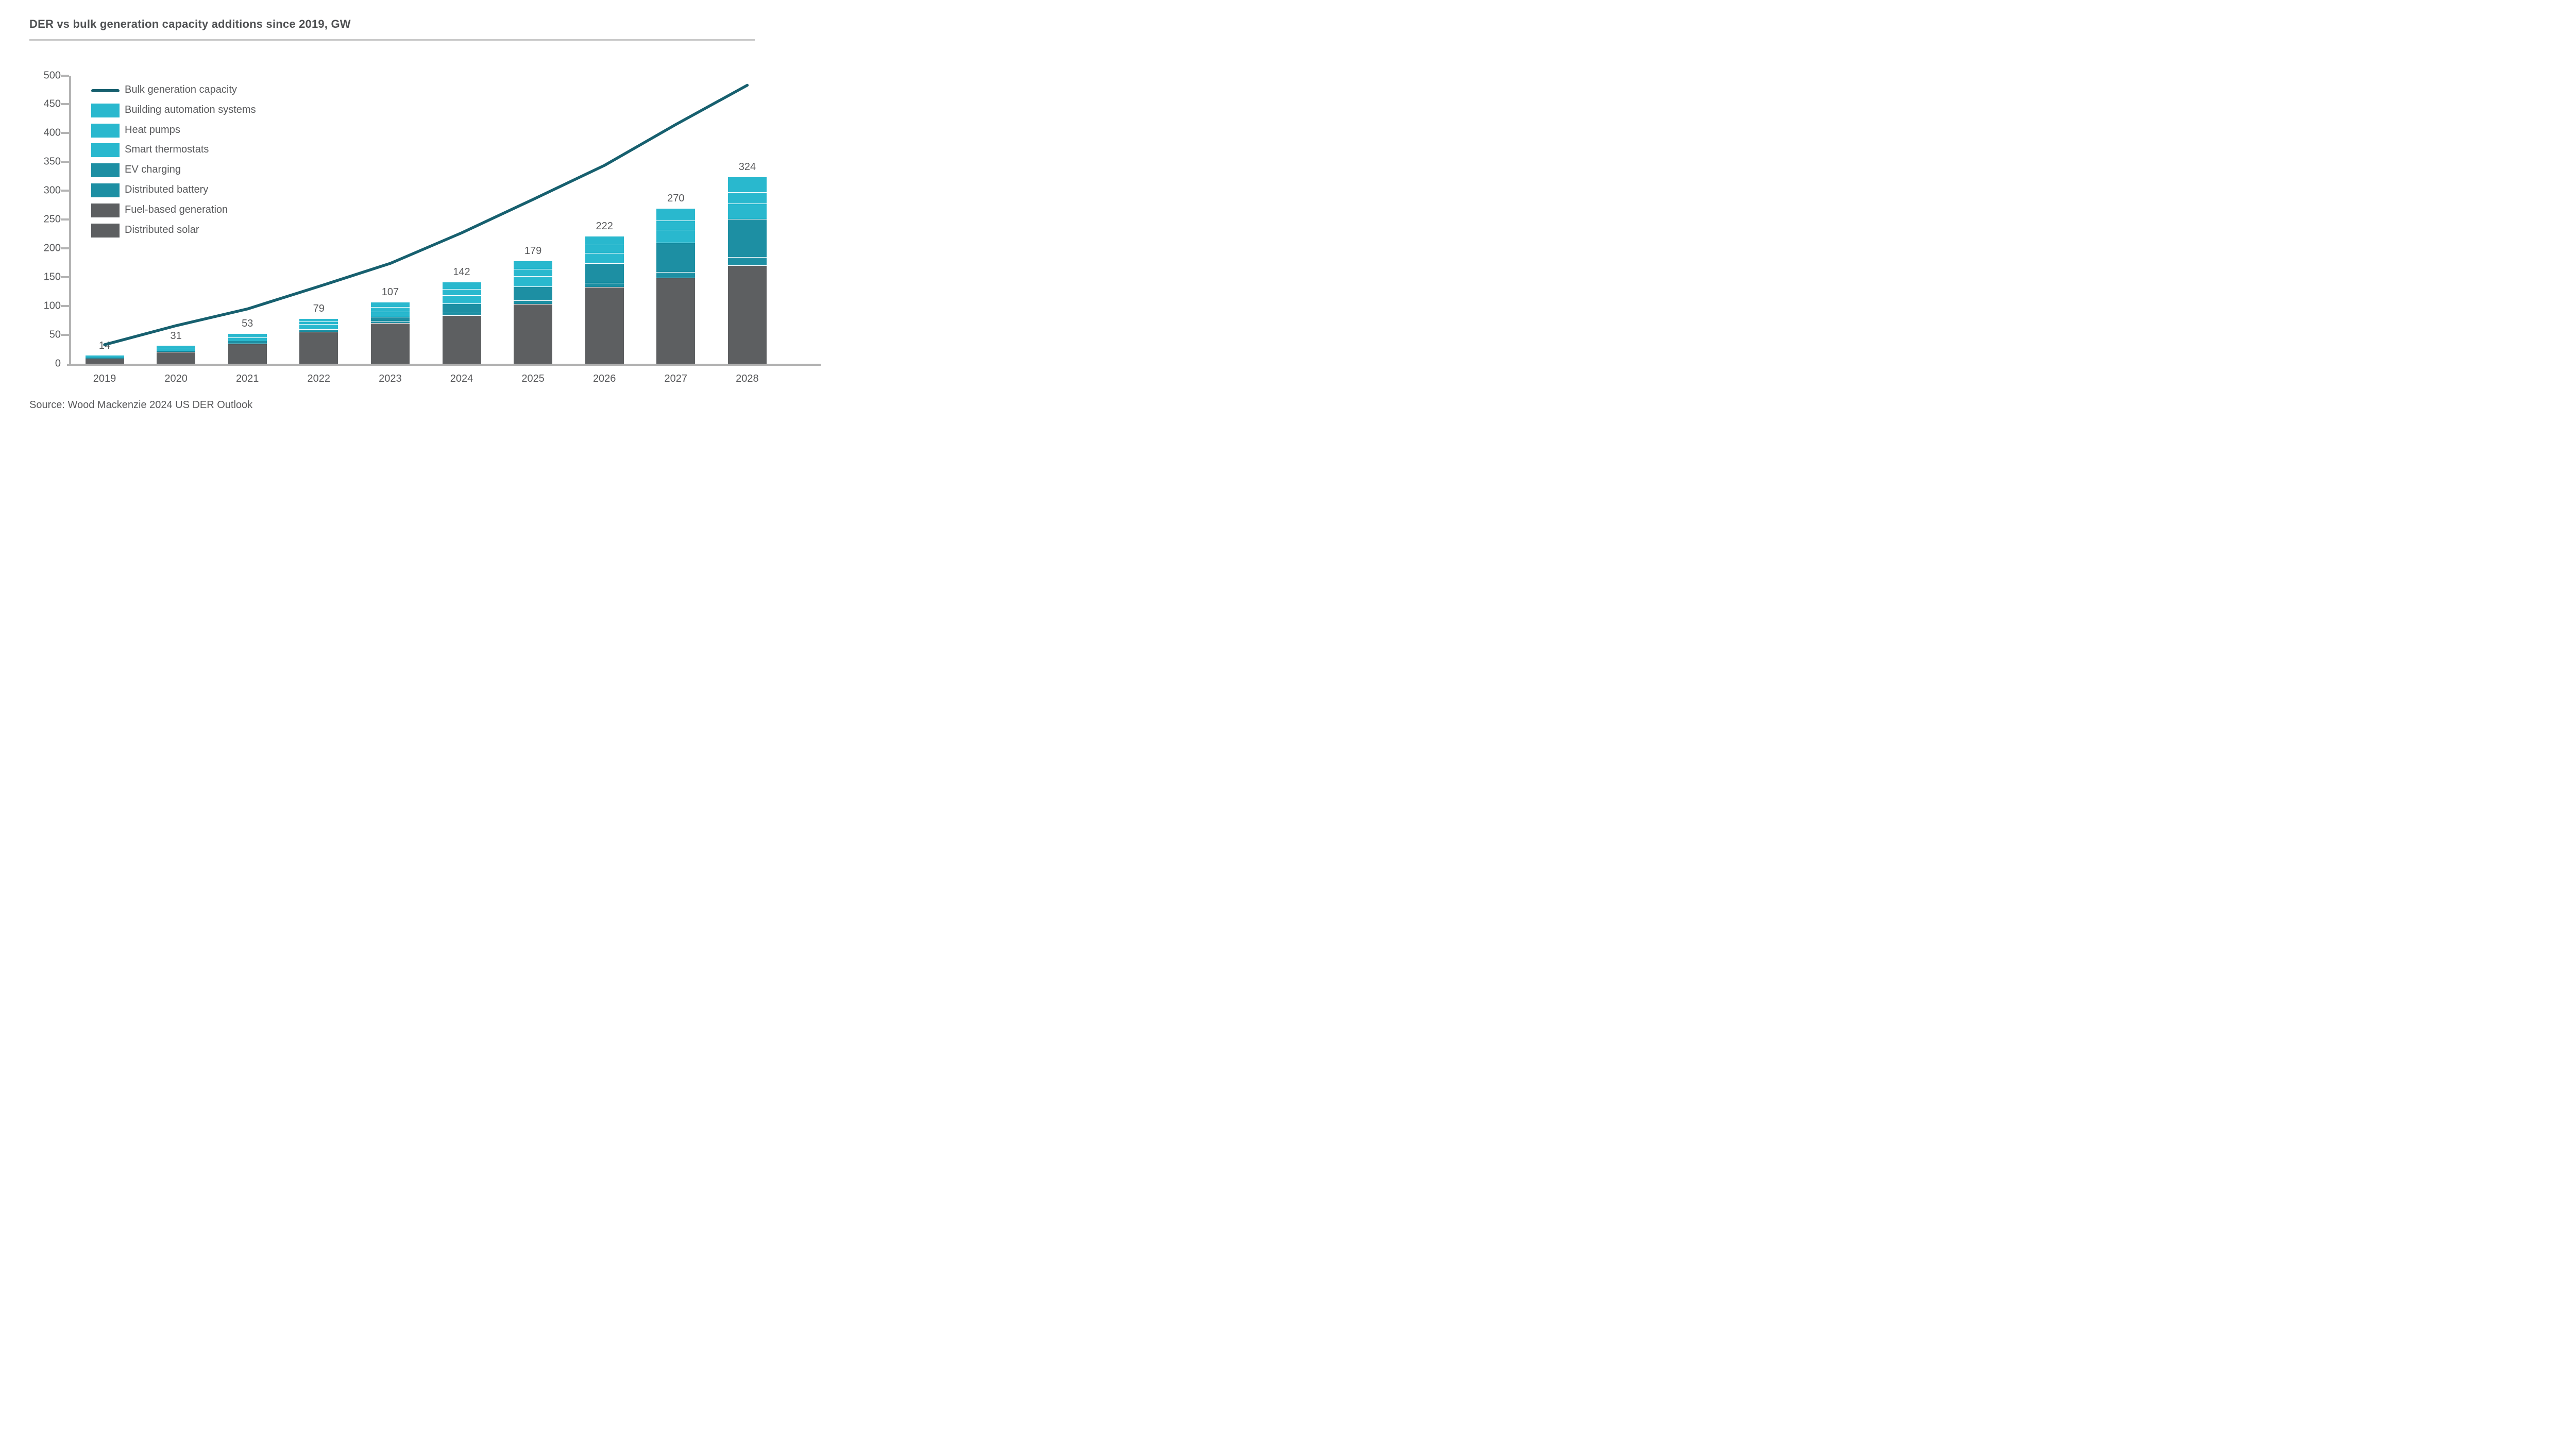  What do you see at coordinates (318, 340) in the screenshot?
I see `bar-segment-fuel-based-generation-2022` at bounding box center [318, 340].